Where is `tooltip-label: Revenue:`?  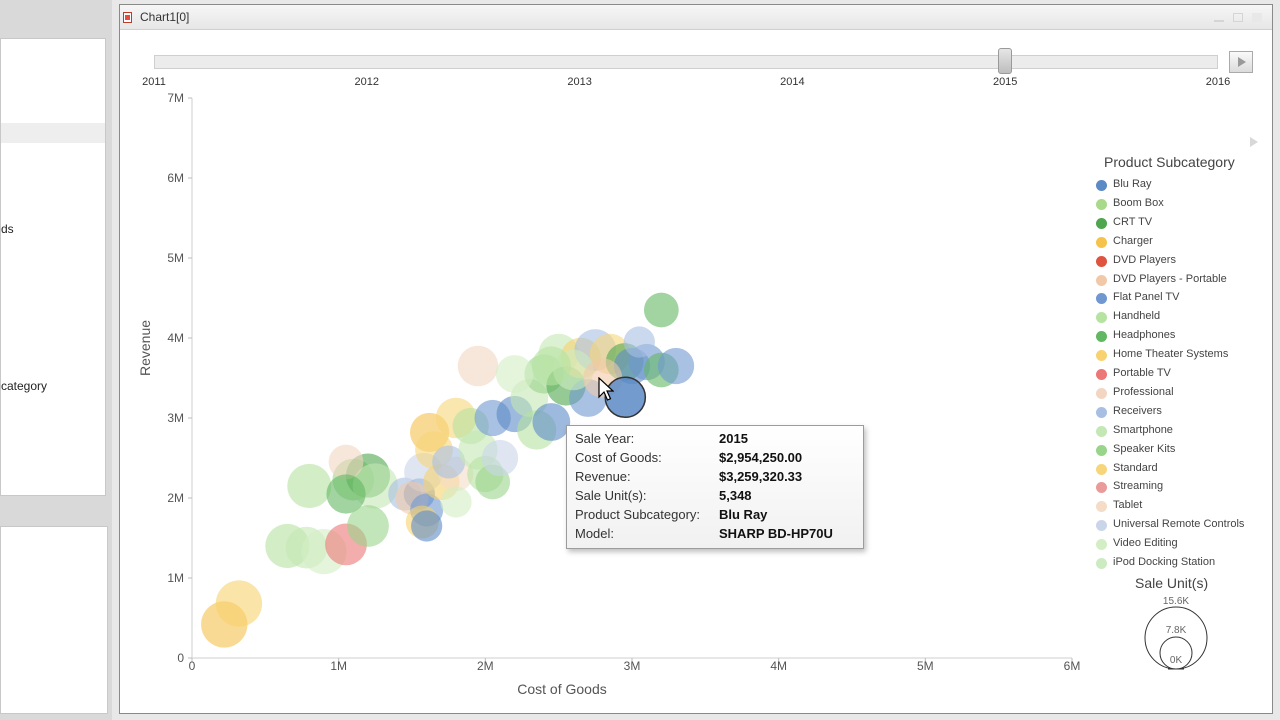 tooltip-label: Revenue: is located at coordinates (603, 476).